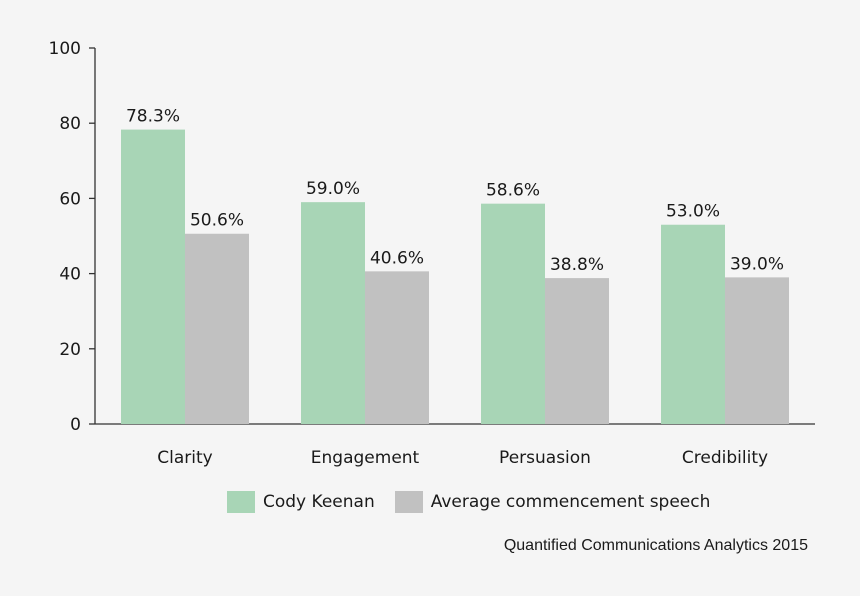  What do you see at coordinates (655, 545) in the screenshot?
I see `source-note: Quantified Communications Analytics 2015` at bounding box center [655, 545].